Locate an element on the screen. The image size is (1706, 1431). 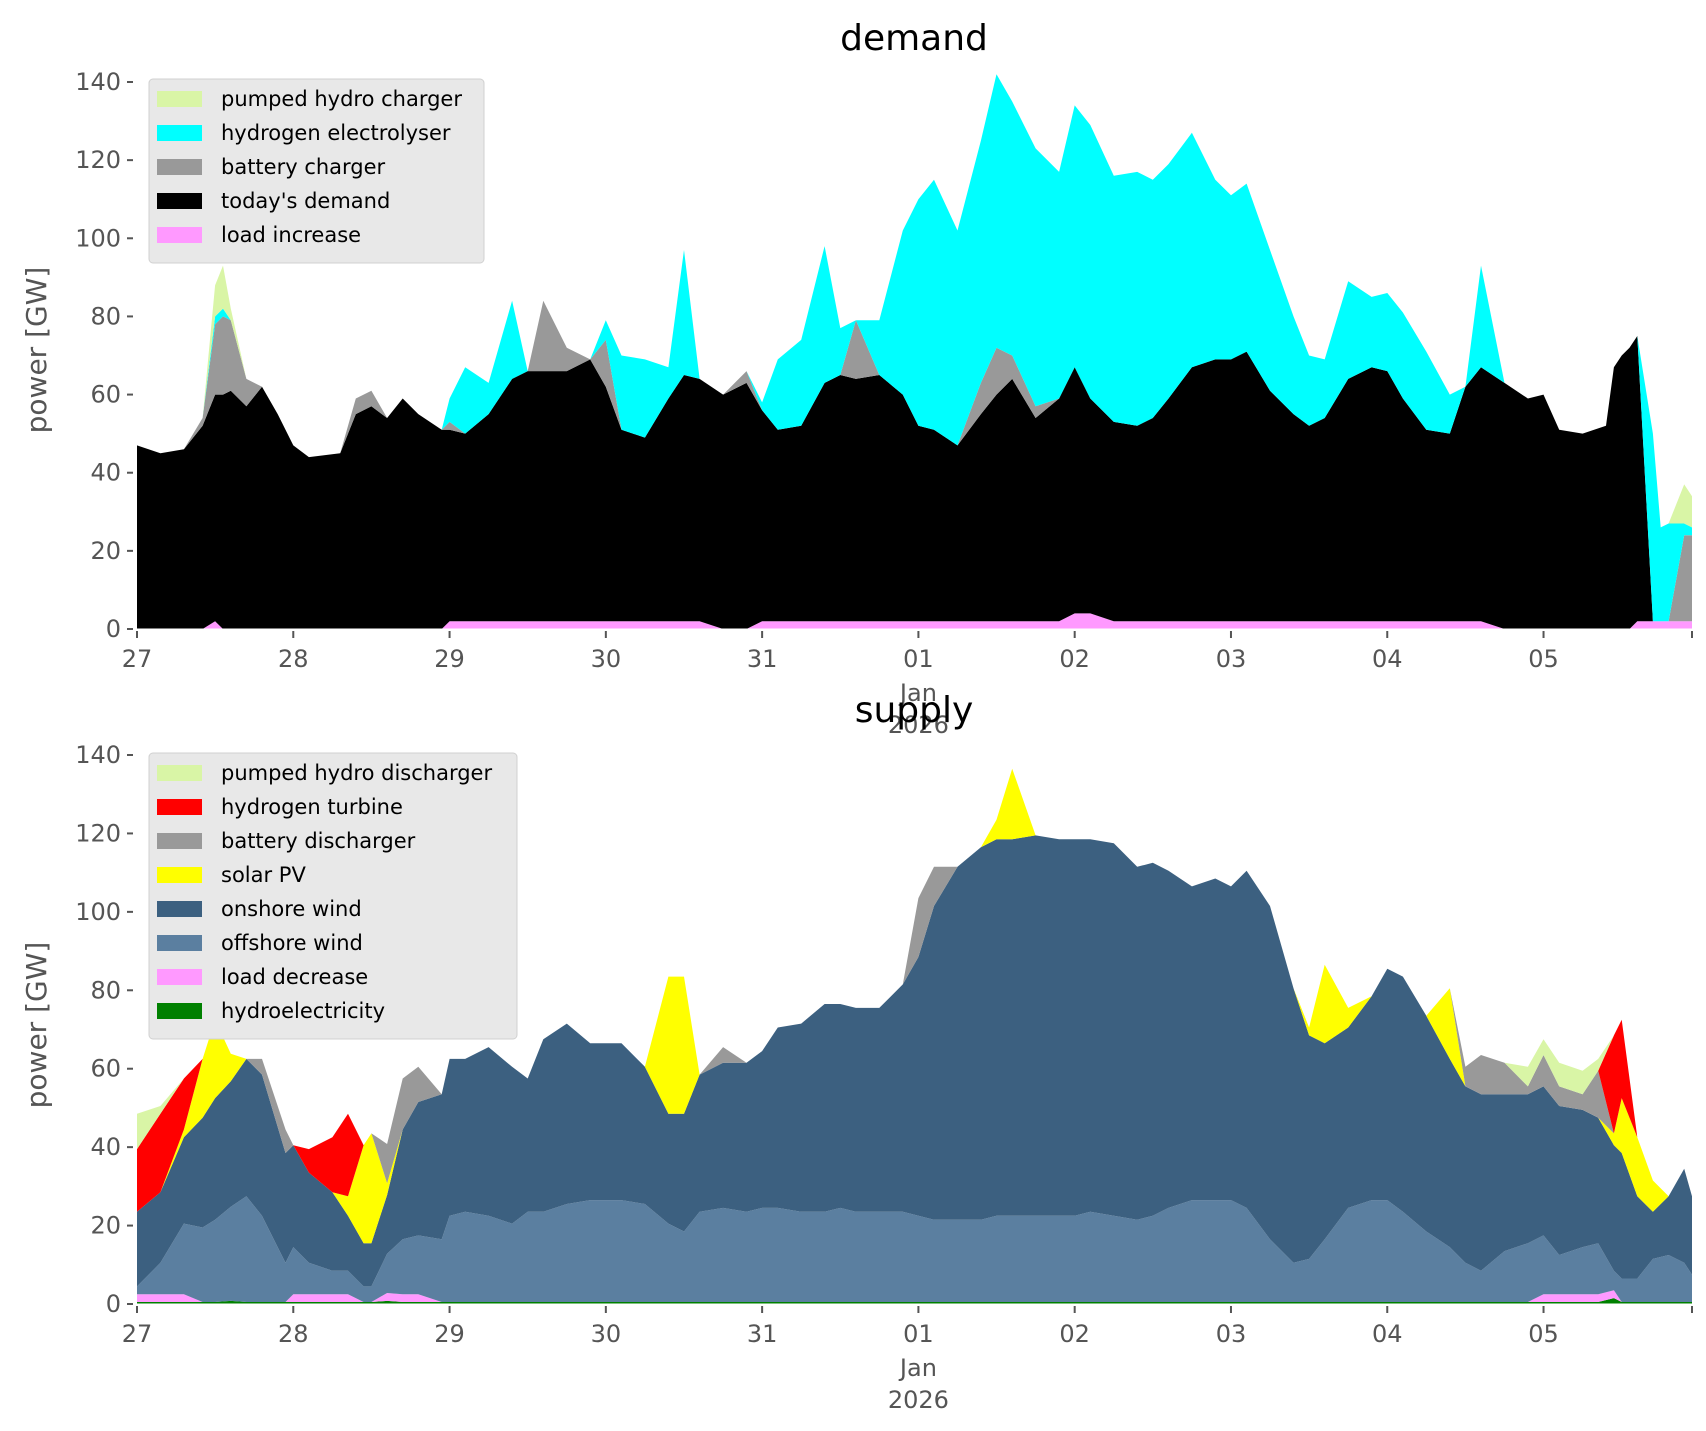
demand-title: demand is located at coordinates (914, 38).